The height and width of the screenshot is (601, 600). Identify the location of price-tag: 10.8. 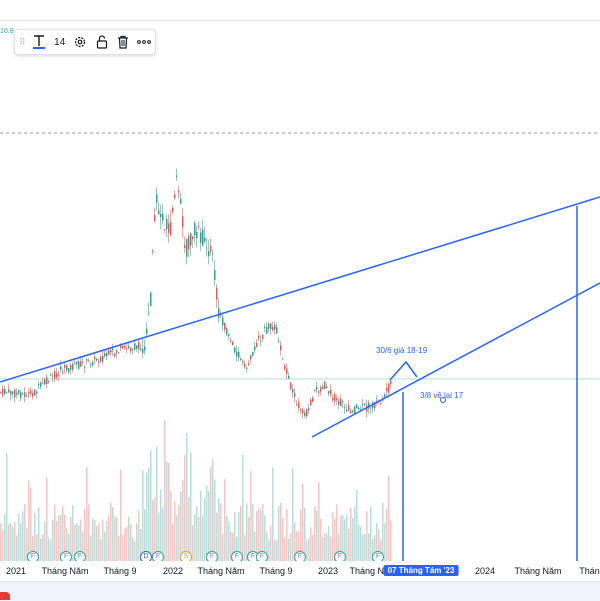
(7, 31).